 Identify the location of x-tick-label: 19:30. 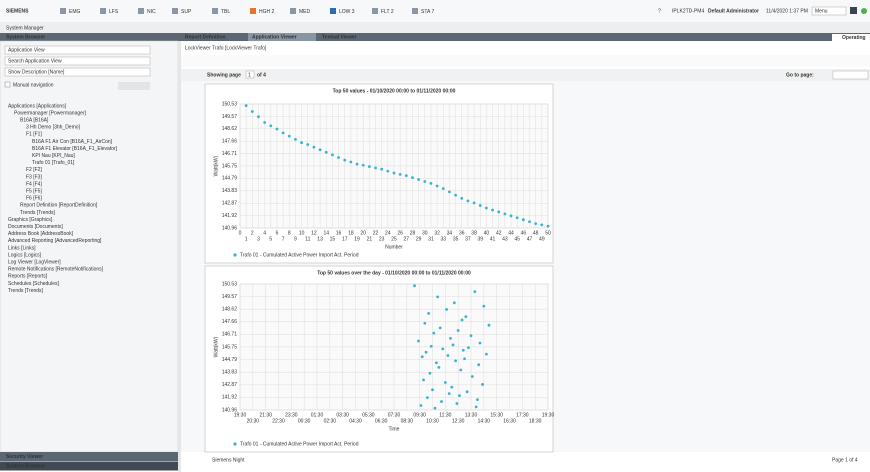
(240, 415).